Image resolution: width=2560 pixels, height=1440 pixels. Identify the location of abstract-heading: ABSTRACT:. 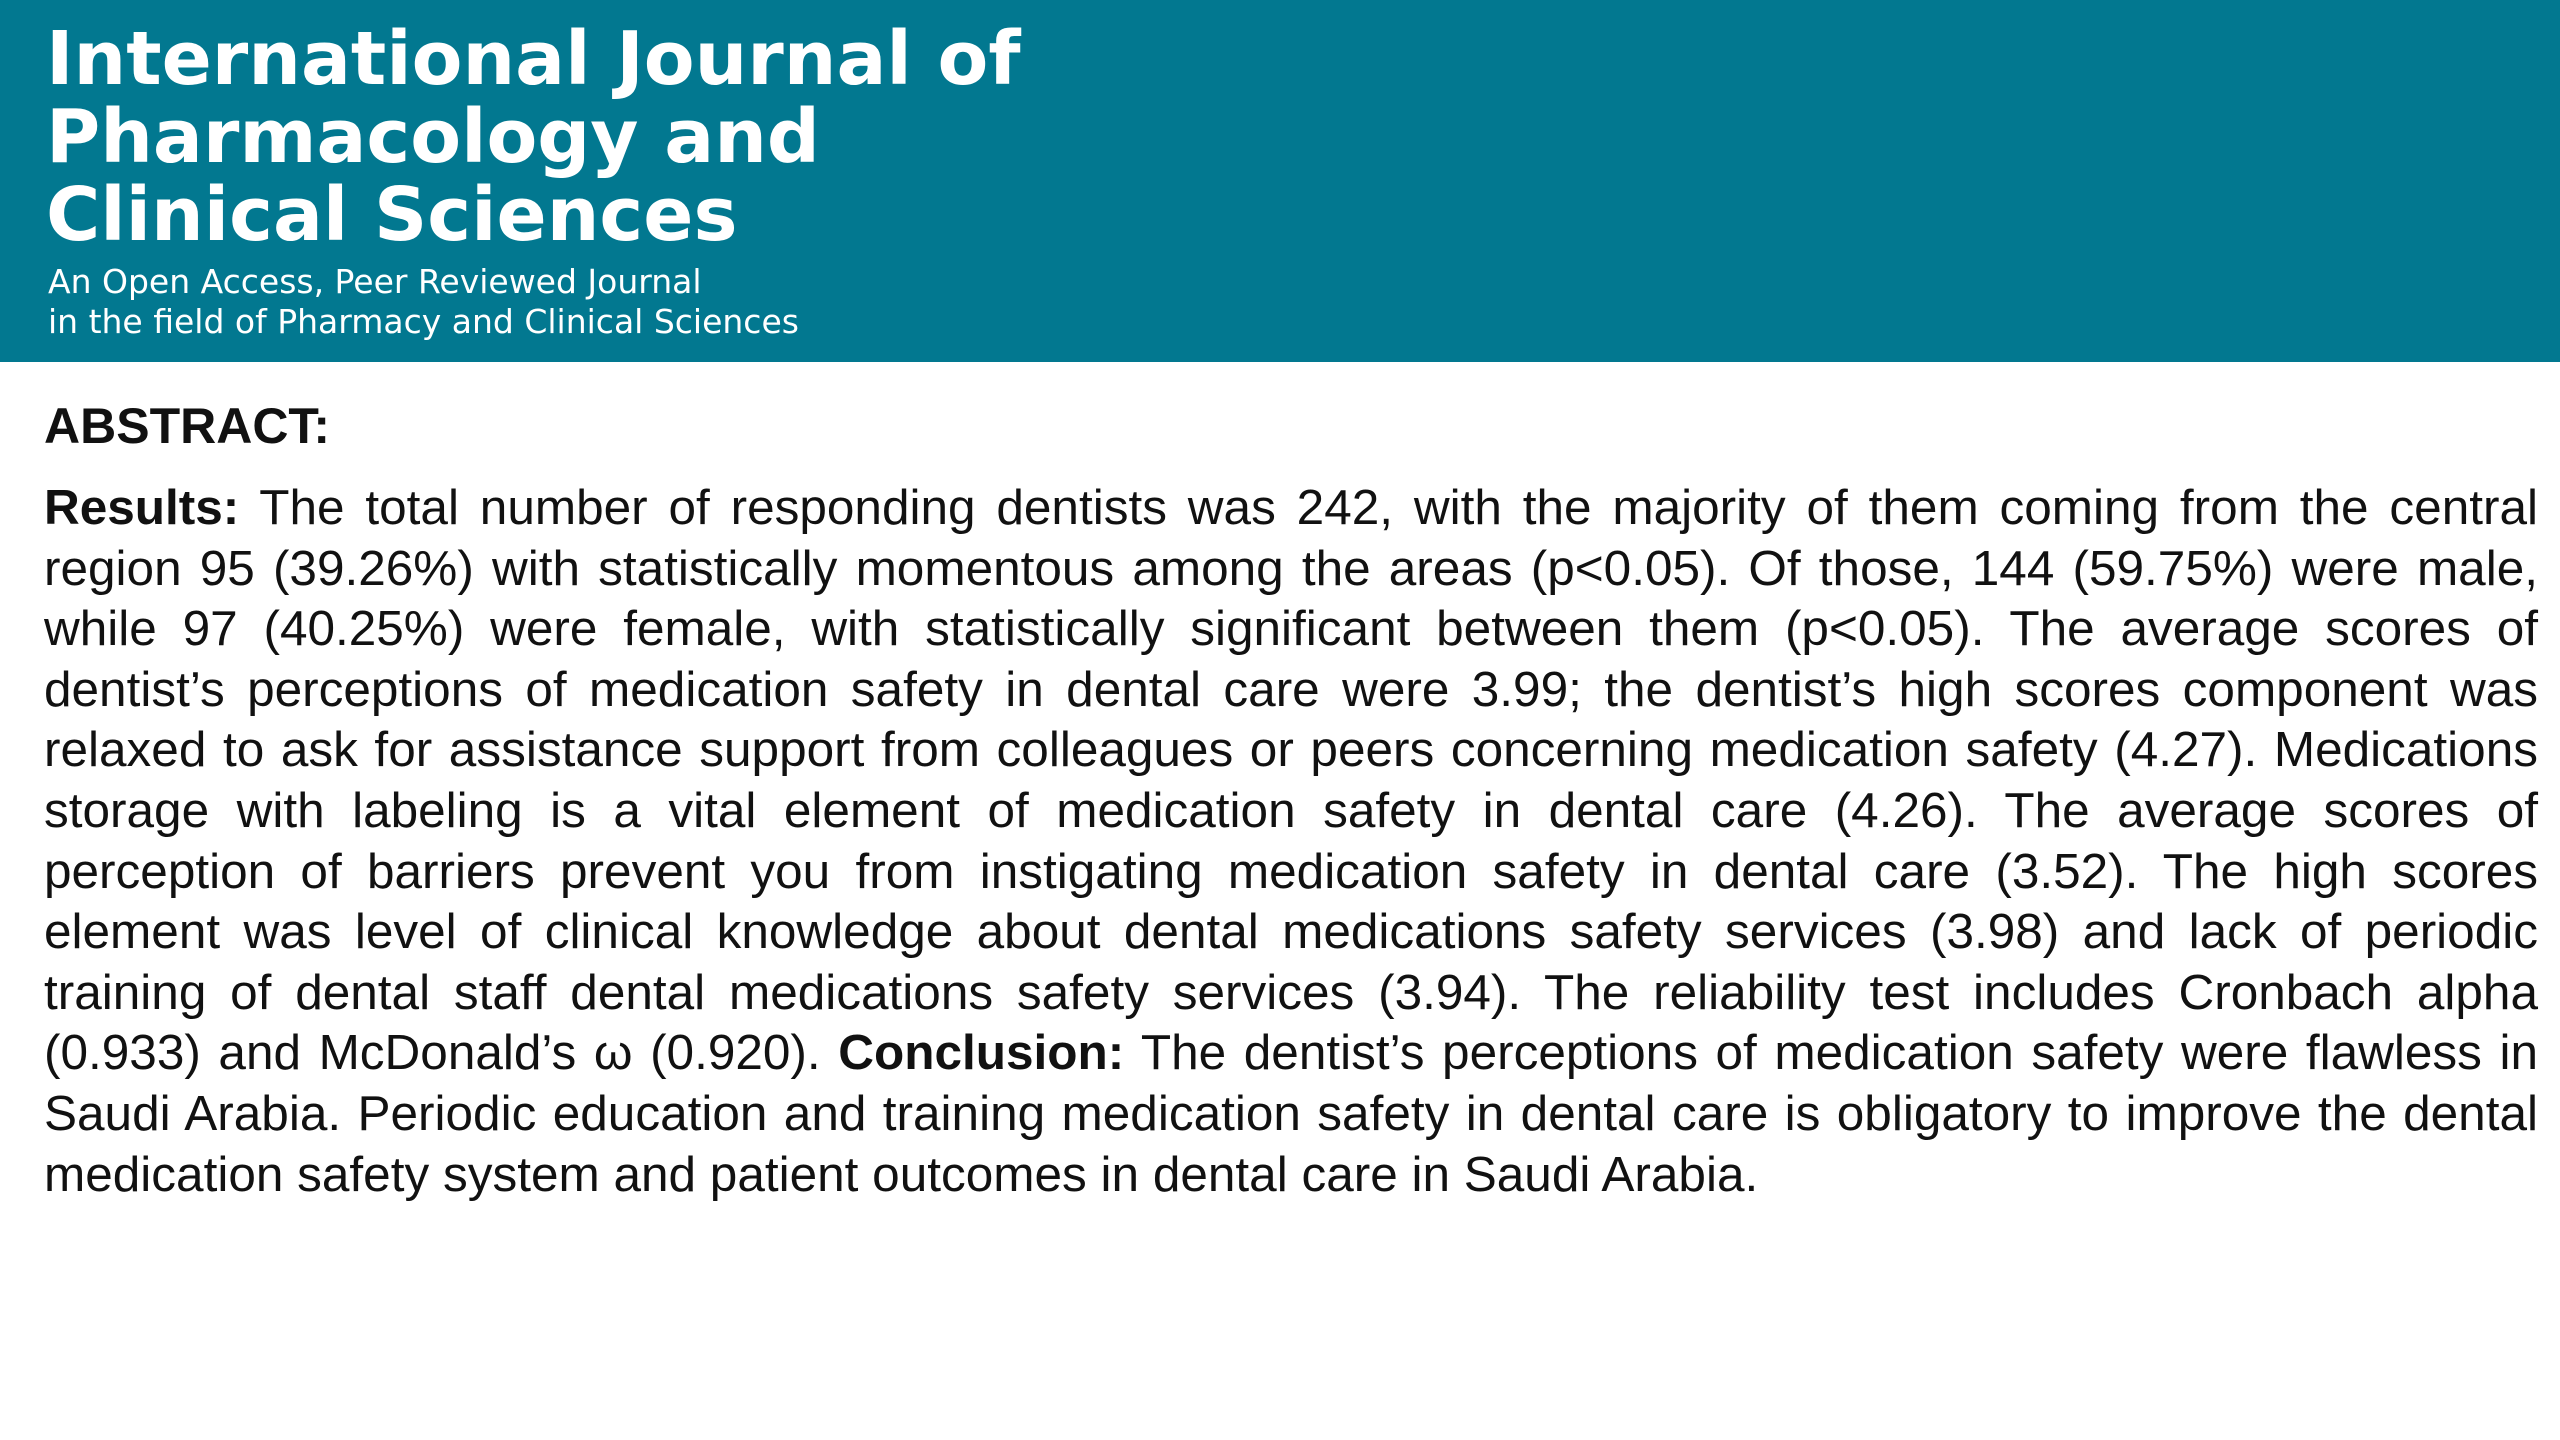
(187, 426).